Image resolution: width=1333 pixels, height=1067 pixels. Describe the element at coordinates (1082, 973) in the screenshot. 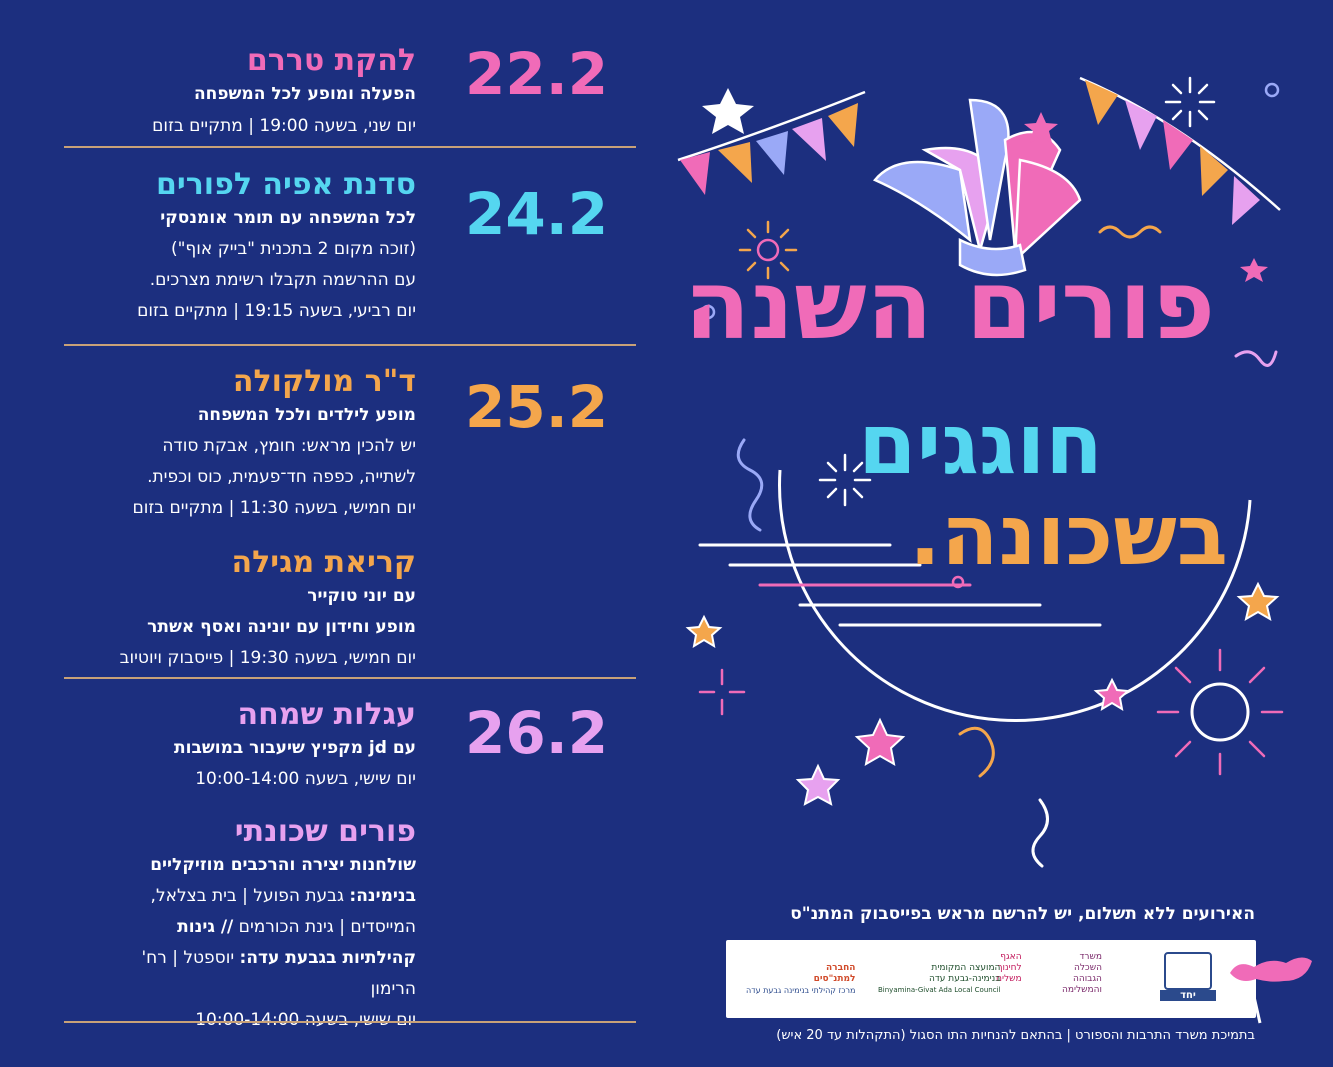

I see `logo-higher-education: משרד השכלה הגבוהה והמשלימה` at that location.